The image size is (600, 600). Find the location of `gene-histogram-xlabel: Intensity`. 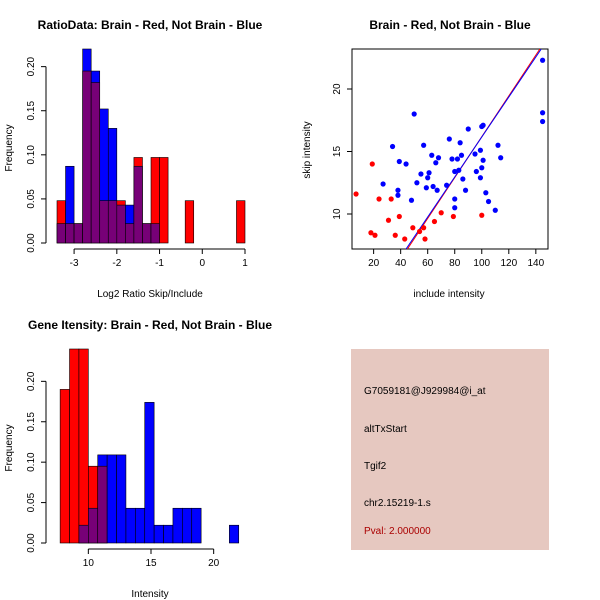

gene-histogram-xlabel: Intensity is located at coordinates (149, 594).